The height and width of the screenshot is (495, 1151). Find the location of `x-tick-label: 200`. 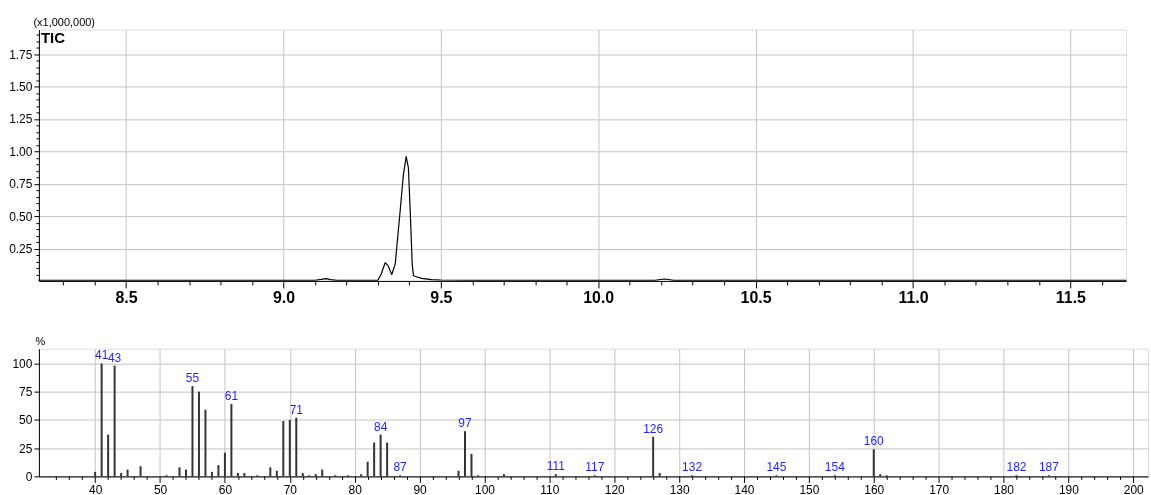

x-tick-label: 200 is located at coordinates (1134, 488).